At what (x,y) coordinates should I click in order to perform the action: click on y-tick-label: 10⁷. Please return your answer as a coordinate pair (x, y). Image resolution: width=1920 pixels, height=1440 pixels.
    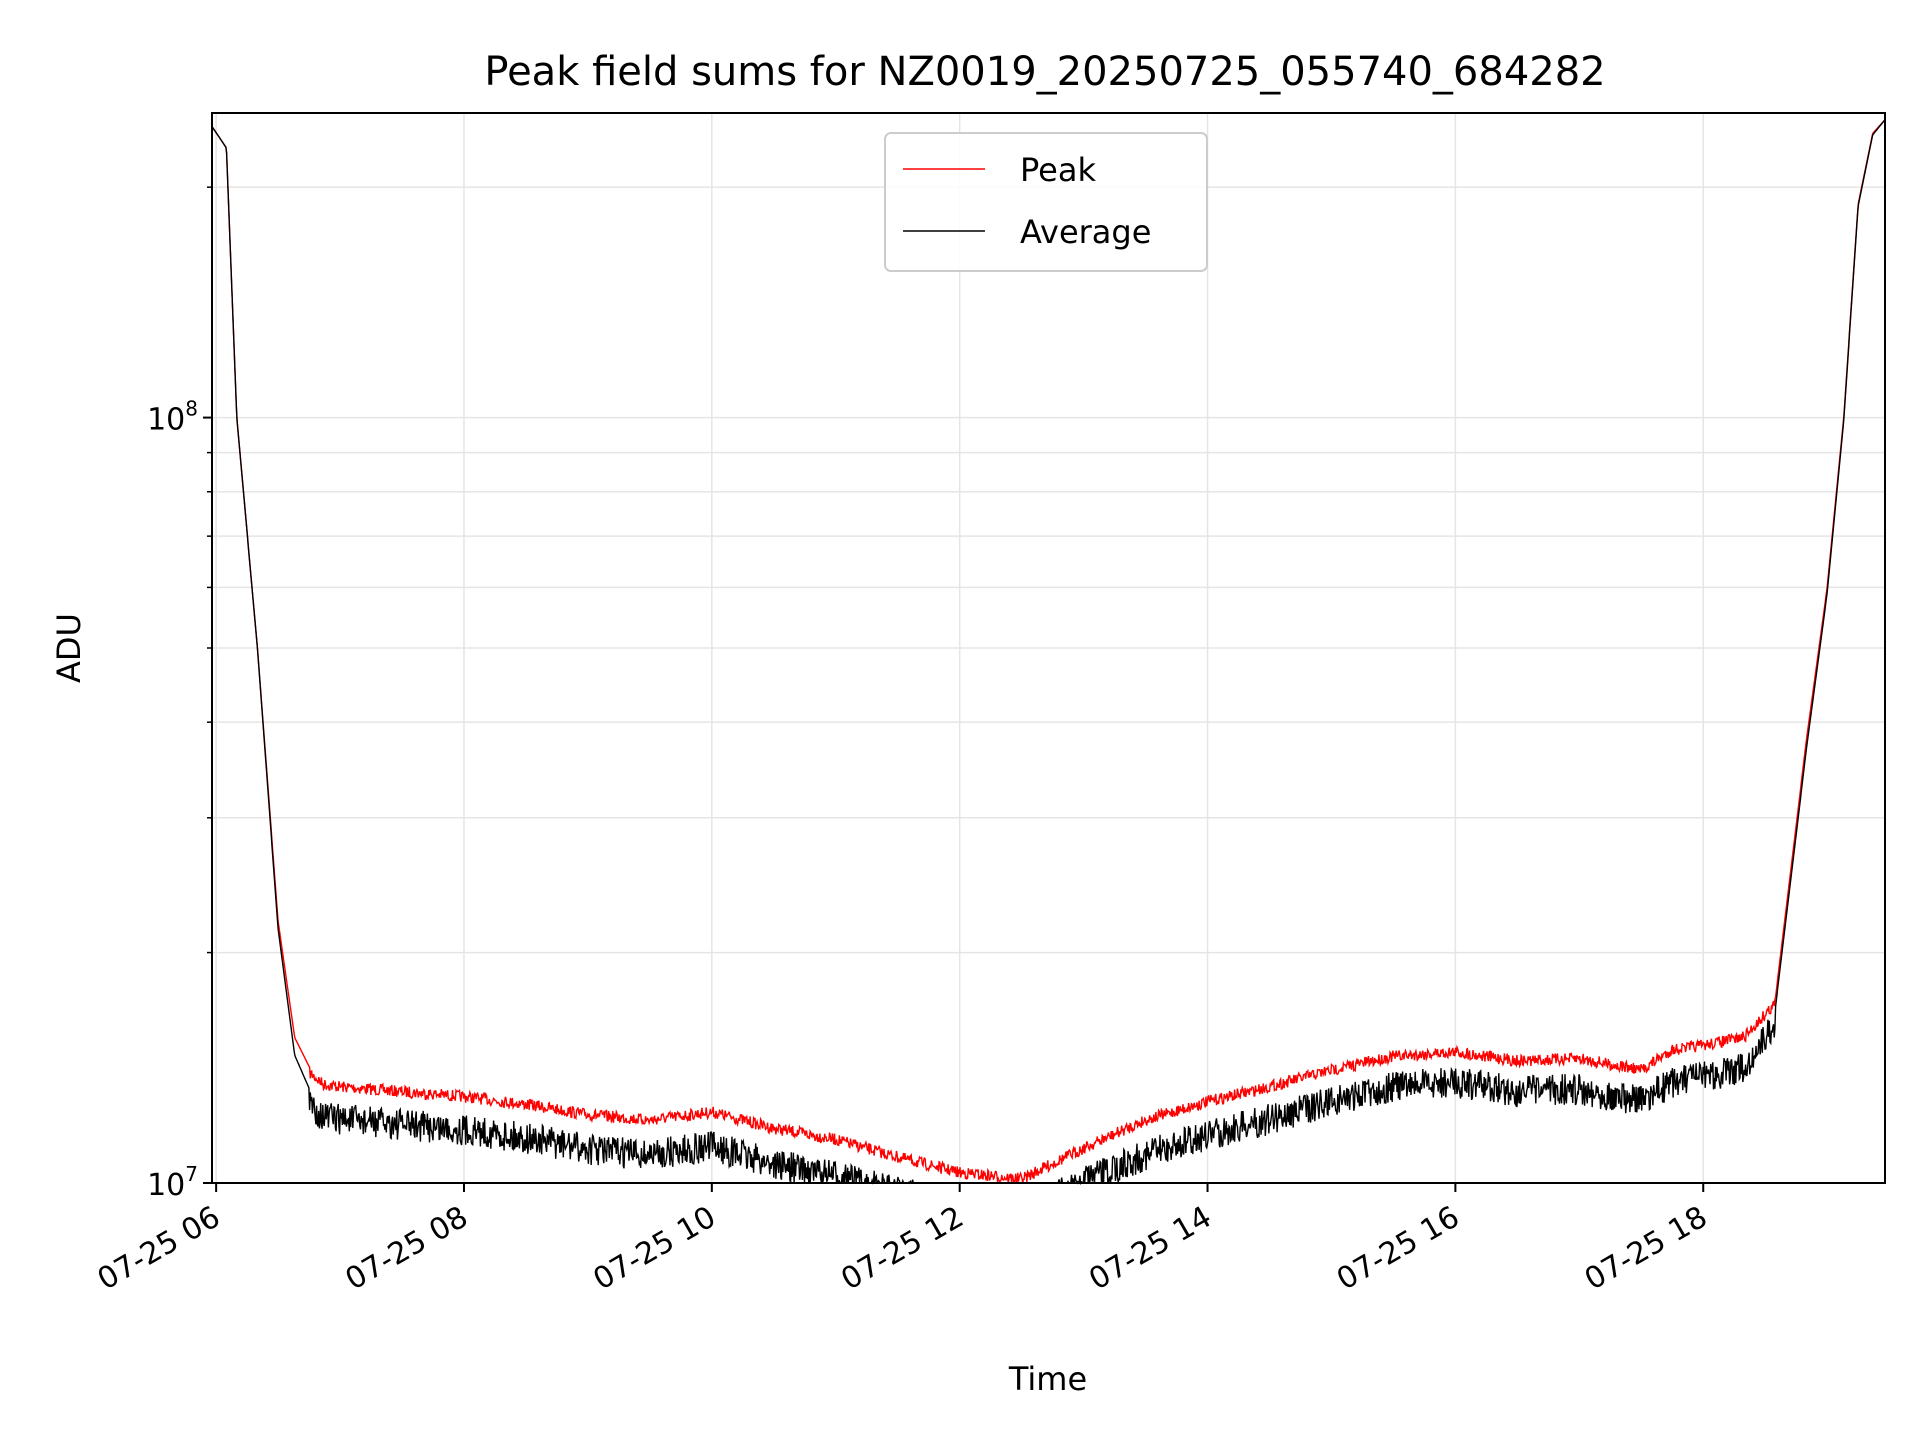
    Looking at the image, I should click on (172, 1182).